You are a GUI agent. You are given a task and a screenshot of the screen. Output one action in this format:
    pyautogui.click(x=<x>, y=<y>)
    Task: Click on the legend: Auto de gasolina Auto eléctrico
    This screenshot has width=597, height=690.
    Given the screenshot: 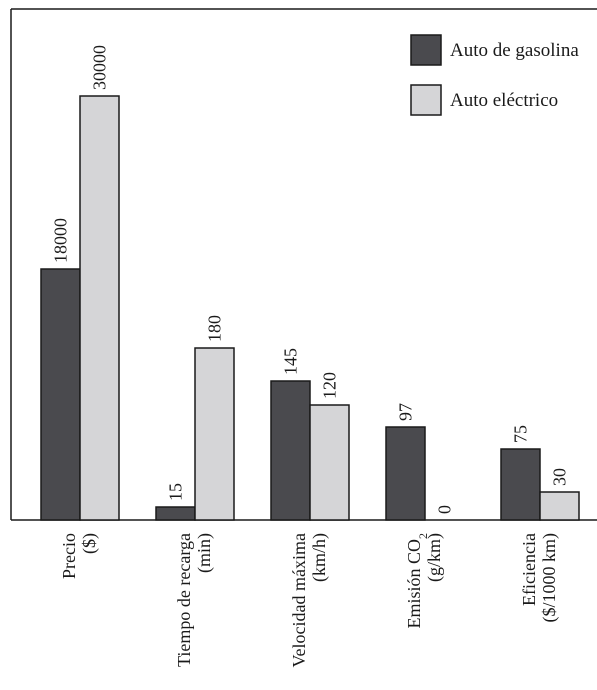 What is the action you would take?
    pyautogui.click(x=494, y=75)
    